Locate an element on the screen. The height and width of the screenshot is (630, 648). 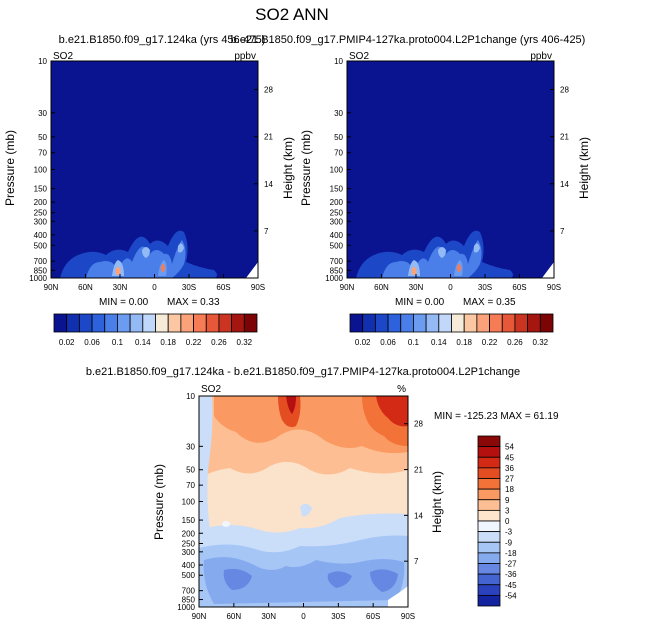
p2-ytick-label: 1000 is located at coordinates (334, 278).